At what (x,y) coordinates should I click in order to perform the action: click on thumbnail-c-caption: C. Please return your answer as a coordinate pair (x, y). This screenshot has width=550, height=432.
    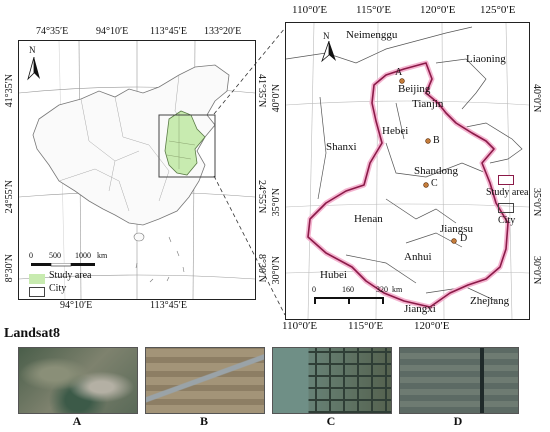
    Looking at the image, I should click on (331, 421).